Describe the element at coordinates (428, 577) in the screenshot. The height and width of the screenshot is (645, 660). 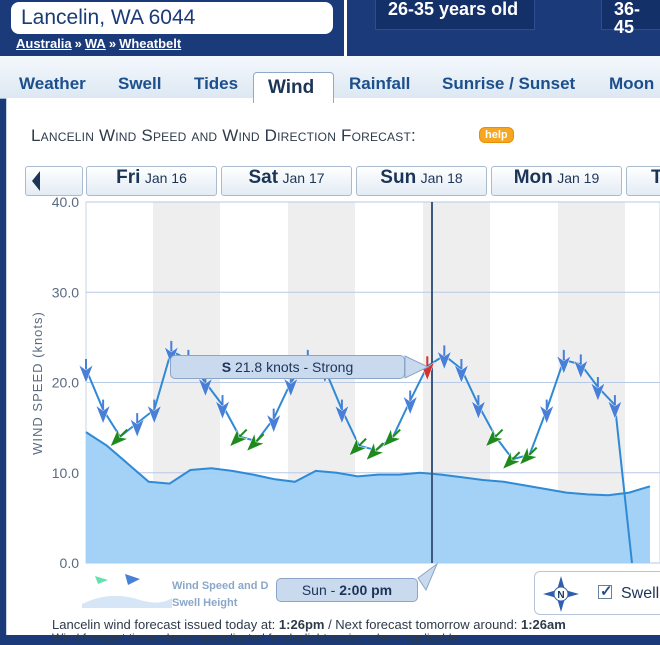
I see `time-pointer` at that location.